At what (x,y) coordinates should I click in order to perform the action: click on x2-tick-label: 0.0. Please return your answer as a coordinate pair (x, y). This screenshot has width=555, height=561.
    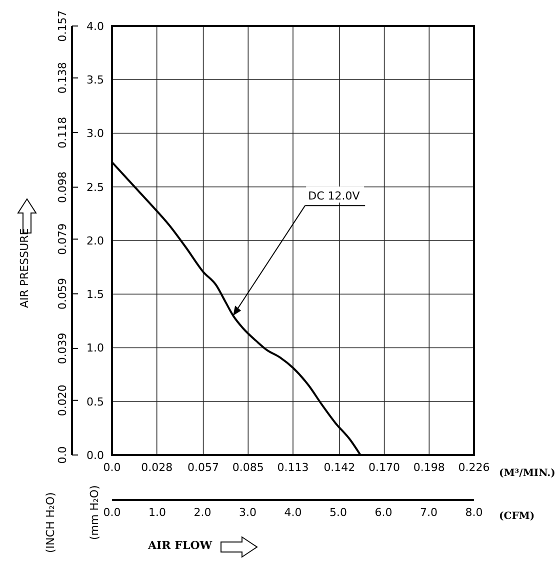
    Looking at the image, I should click on (112, 512).